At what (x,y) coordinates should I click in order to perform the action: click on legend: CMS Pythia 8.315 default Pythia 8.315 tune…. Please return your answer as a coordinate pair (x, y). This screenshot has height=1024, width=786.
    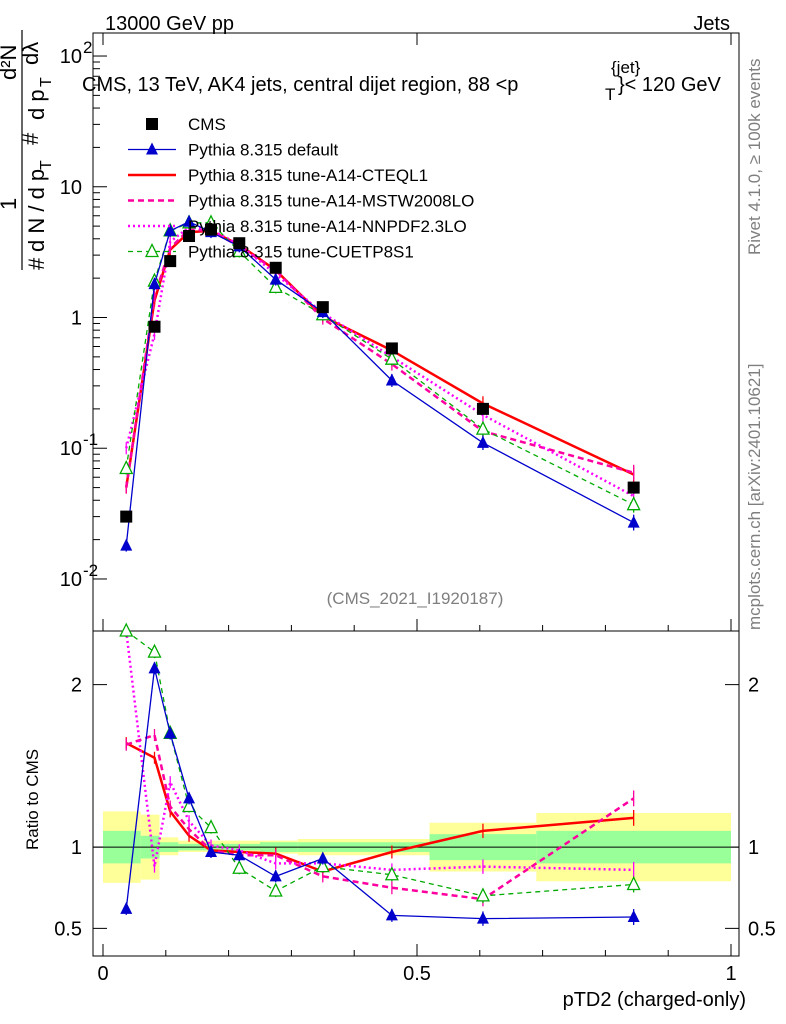
    Looking at the image, I should click on (301, 188).